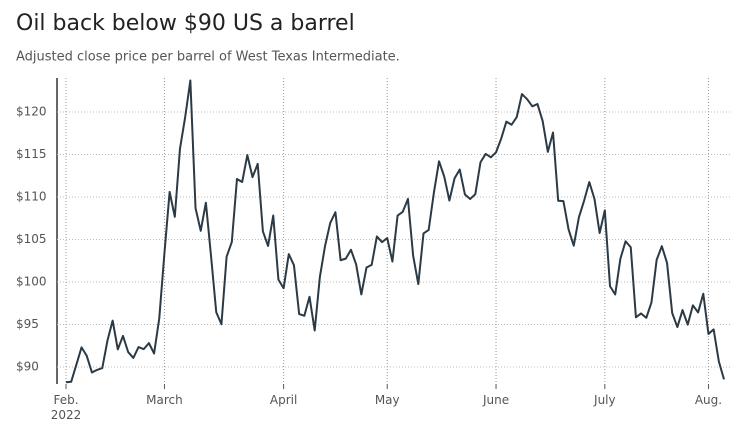 The image size is (741, 433). Describe the element at coordinates (31, 197) in the screenshot. I see `y-tick-label: $110` at that location.